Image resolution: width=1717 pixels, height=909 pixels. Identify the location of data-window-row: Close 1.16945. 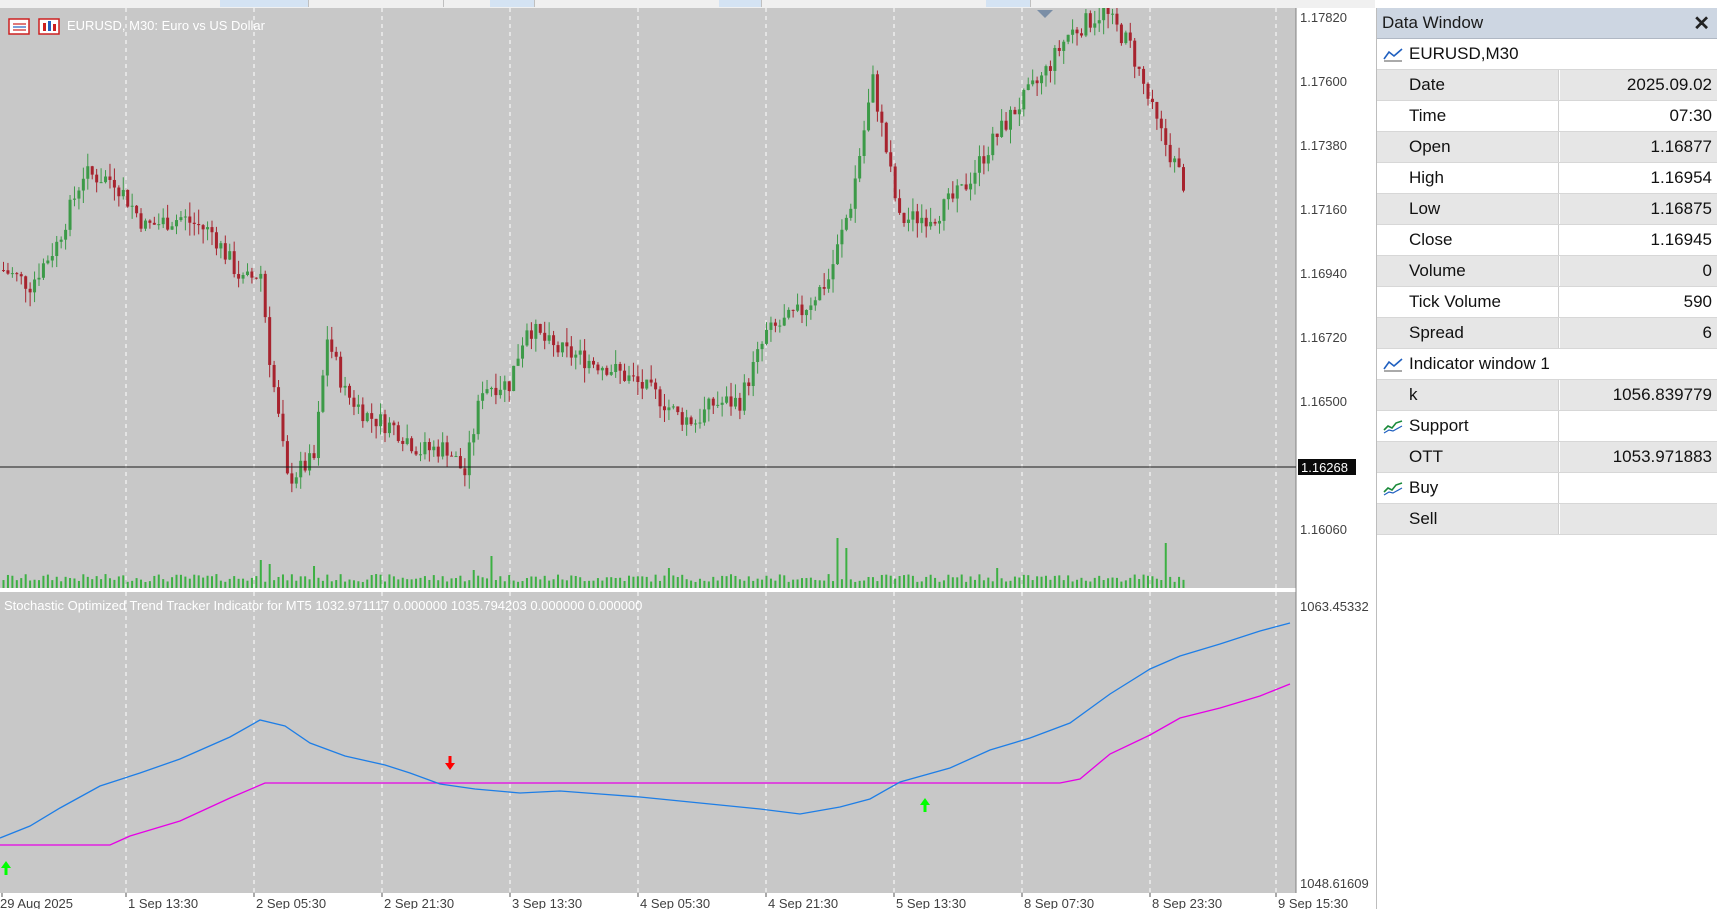
(1547, 240).